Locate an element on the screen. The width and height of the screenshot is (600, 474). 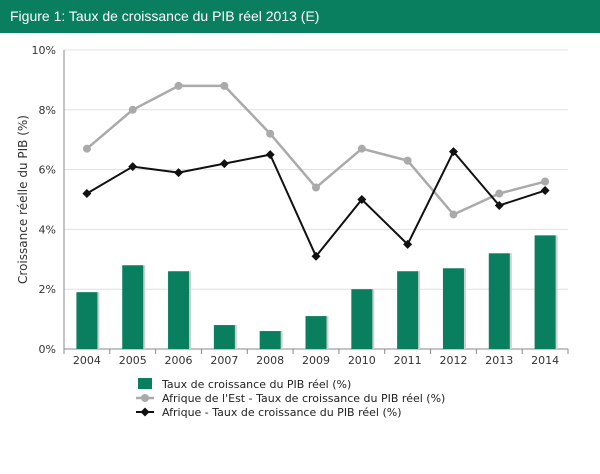
x-tick-label: 2006 is located at coordinates (179, 360).